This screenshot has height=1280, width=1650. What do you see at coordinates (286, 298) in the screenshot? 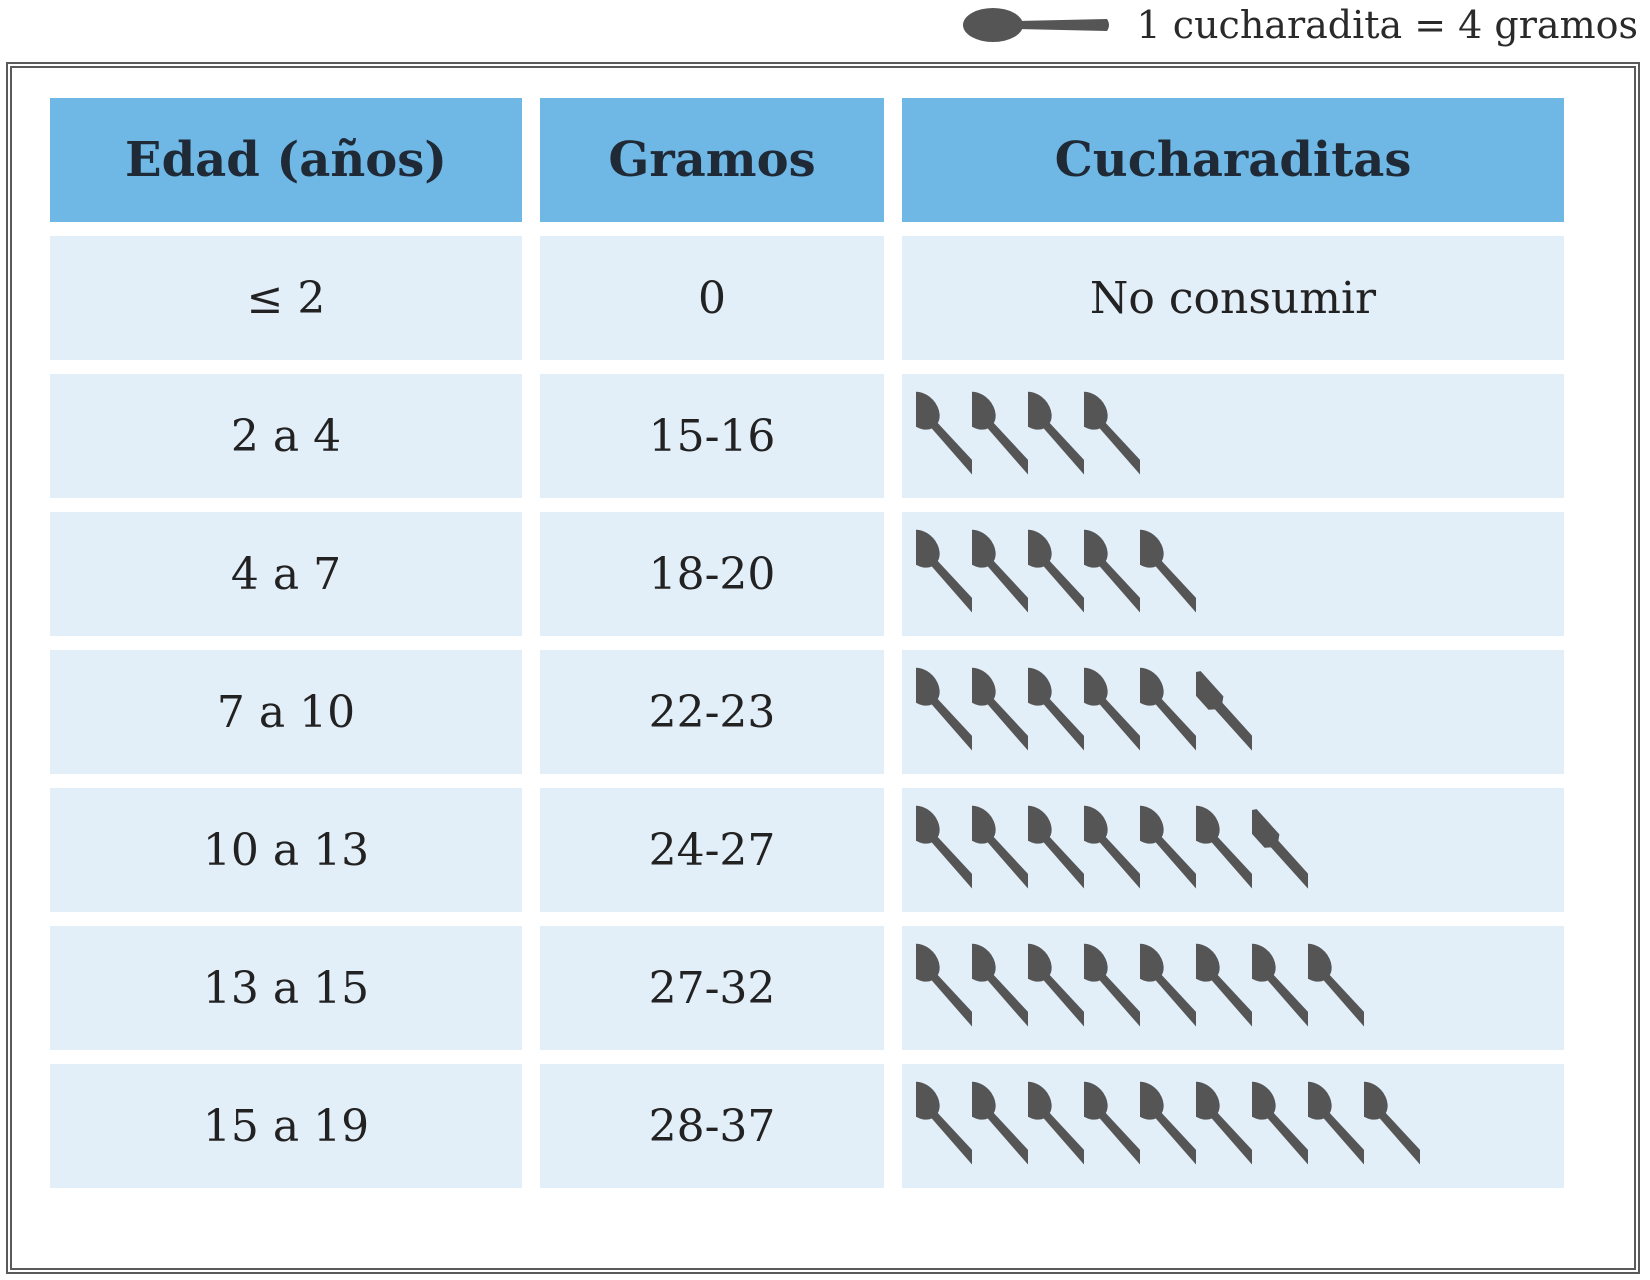
I see `age-cell: ≤ 2` at bounding box center [286, 298].